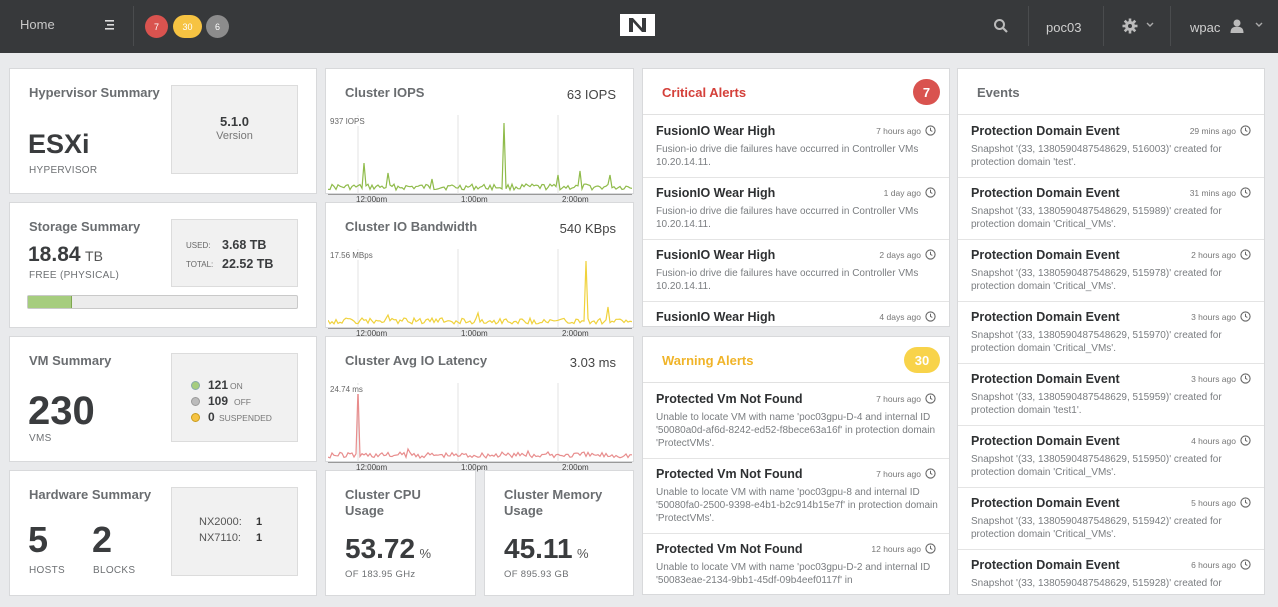  What do you see at coordinates (234, 129) in the screenshot?
I see `version-box: 5.1.0 Version` at bounding box center [234, 129].